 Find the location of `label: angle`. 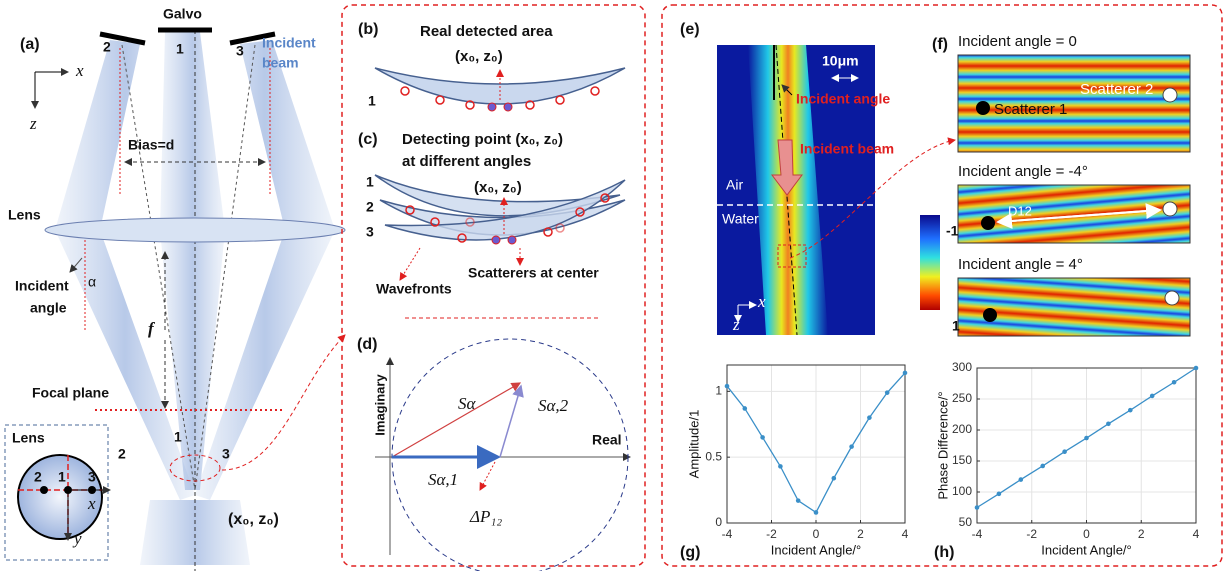

label: angle is located at coordinates (48, 308).